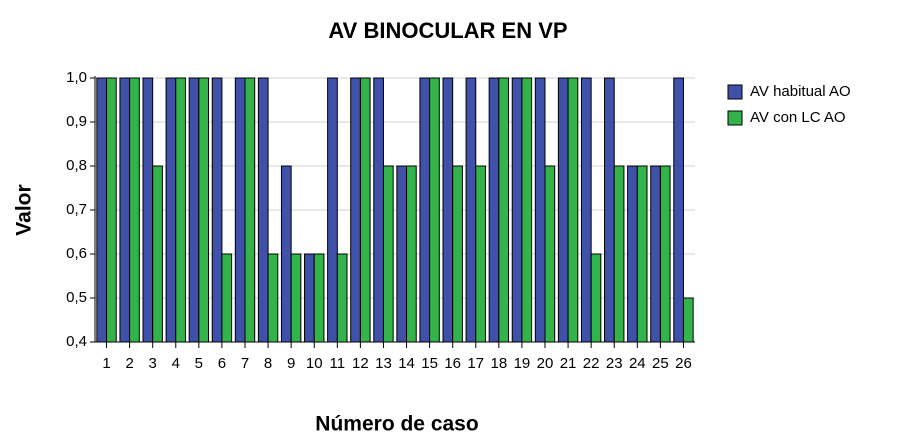 The width and height of the screenshot is (897, 445). I want to click on x-tick-label: 21, so click(568, 363).